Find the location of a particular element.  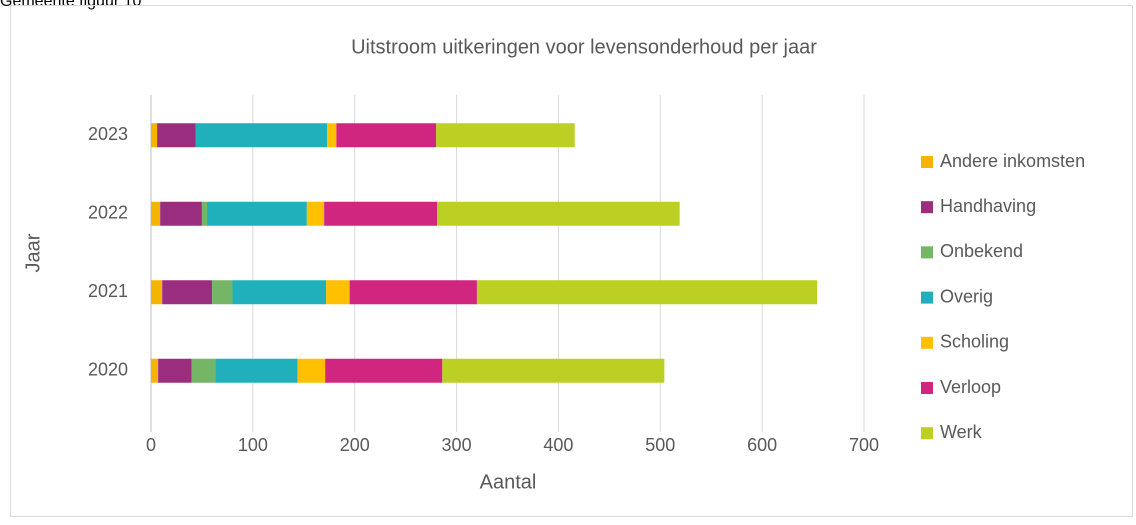

legend-label: Werk is located at coordinates (961, 432).